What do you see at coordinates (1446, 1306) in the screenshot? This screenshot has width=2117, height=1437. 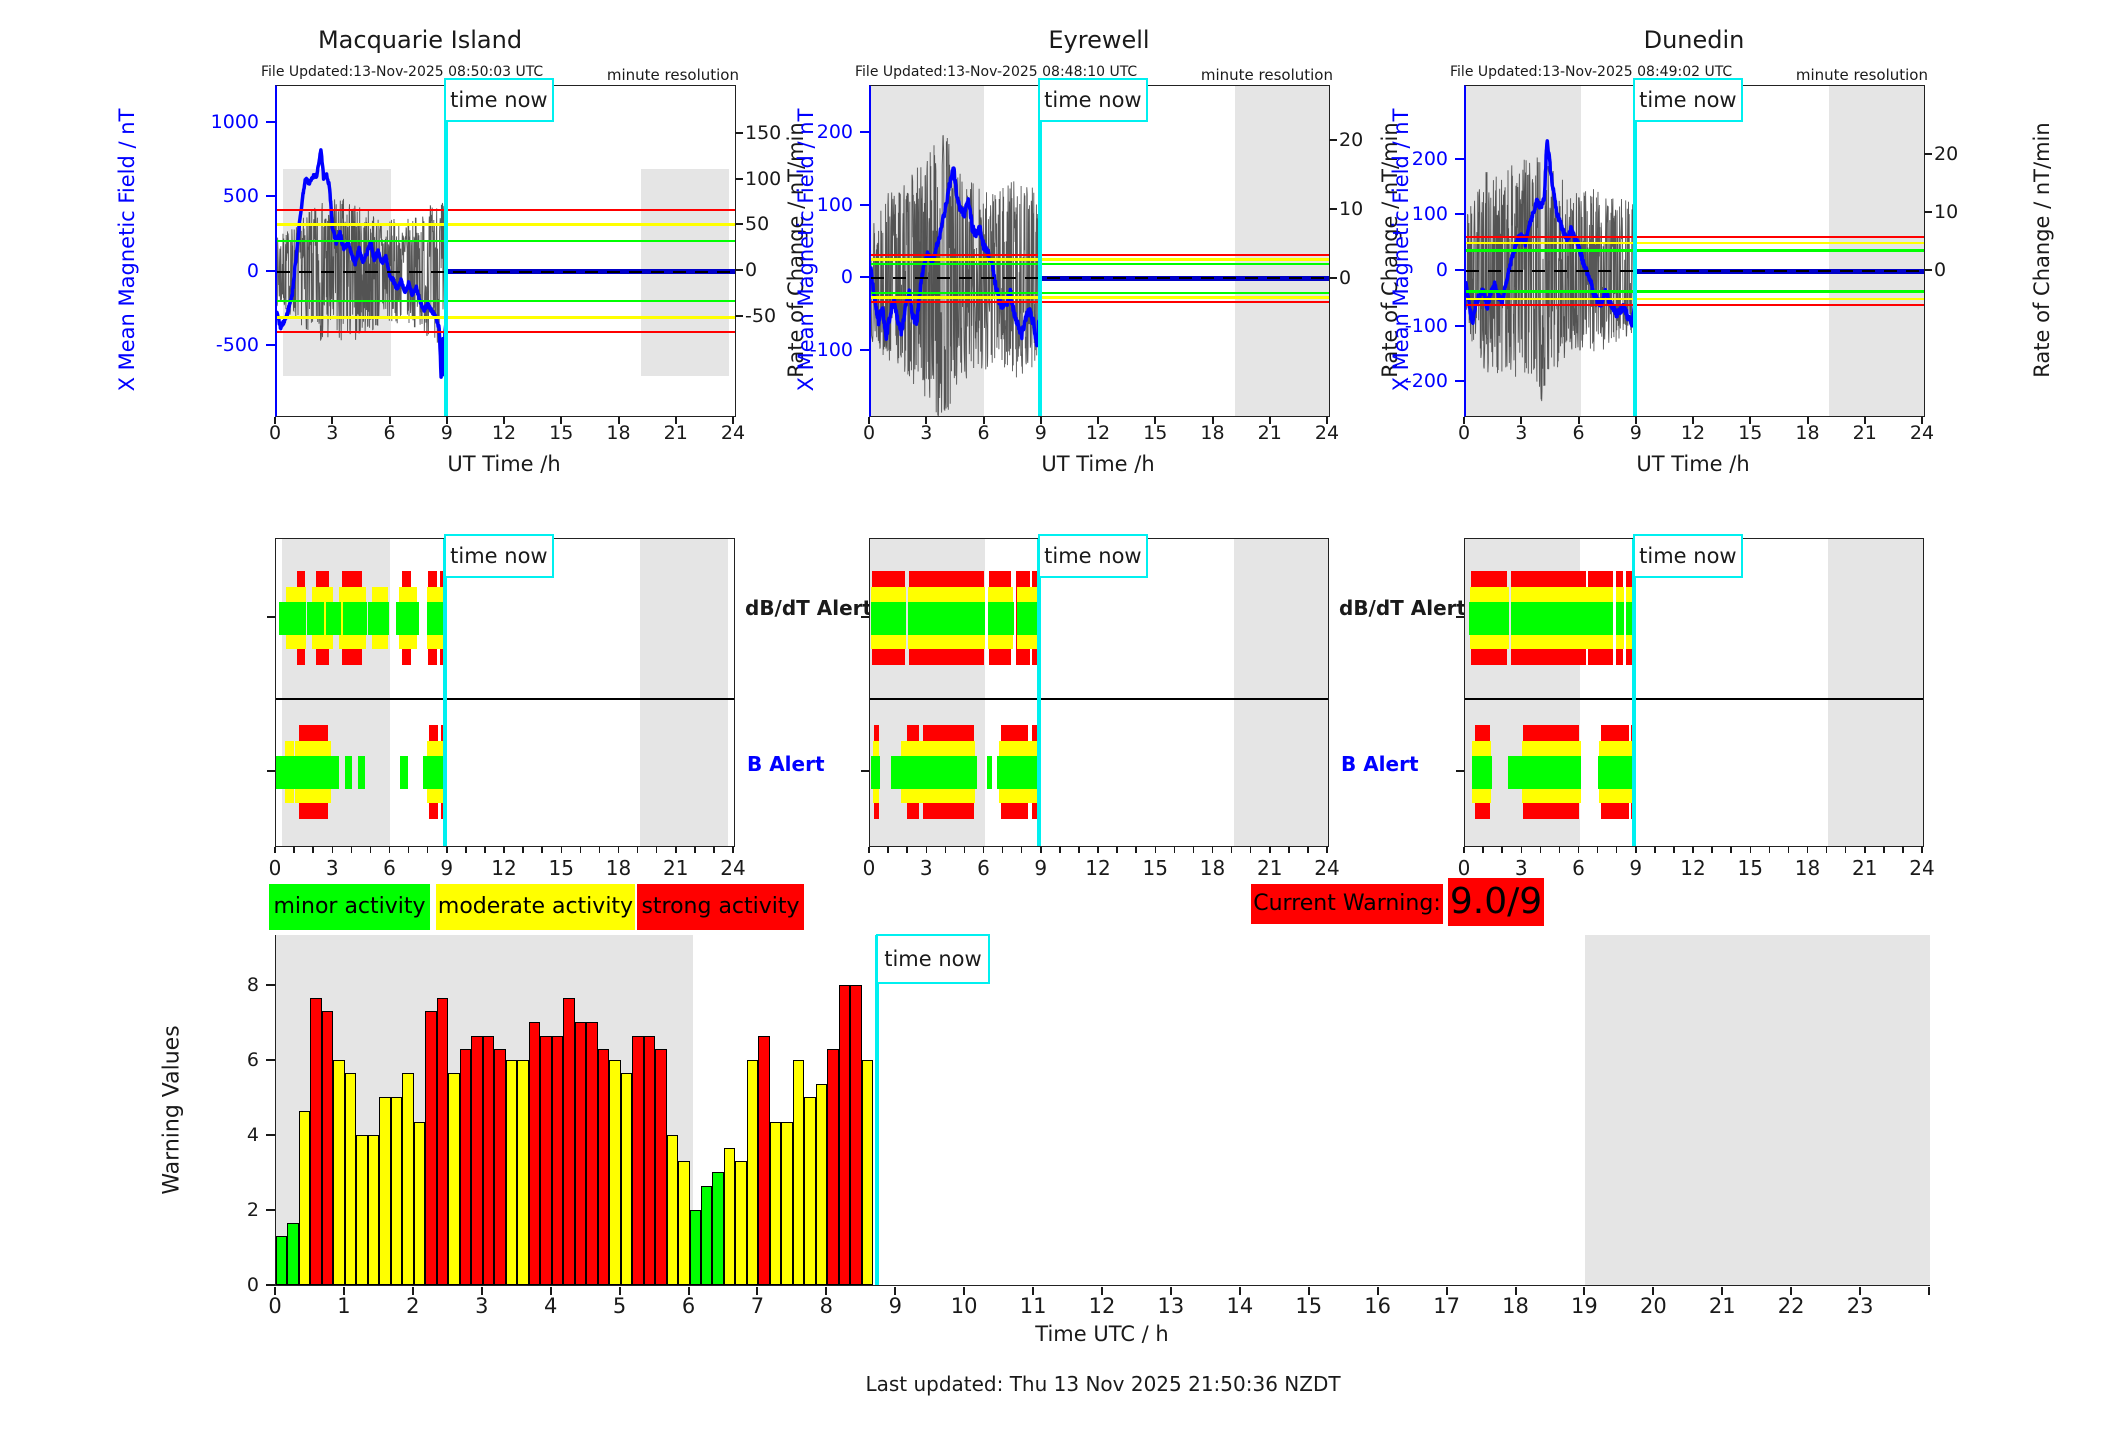 I see `warning-x-tick-label: 17` at bounding box center [1446, 1306].